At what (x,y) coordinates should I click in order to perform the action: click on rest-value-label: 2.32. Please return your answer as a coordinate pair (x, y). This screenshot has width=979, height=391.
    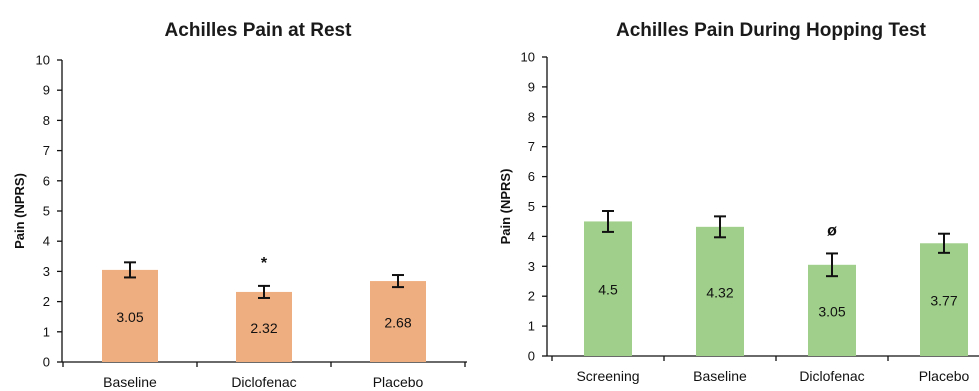
    Looking at the image, I should click on (263, 328).